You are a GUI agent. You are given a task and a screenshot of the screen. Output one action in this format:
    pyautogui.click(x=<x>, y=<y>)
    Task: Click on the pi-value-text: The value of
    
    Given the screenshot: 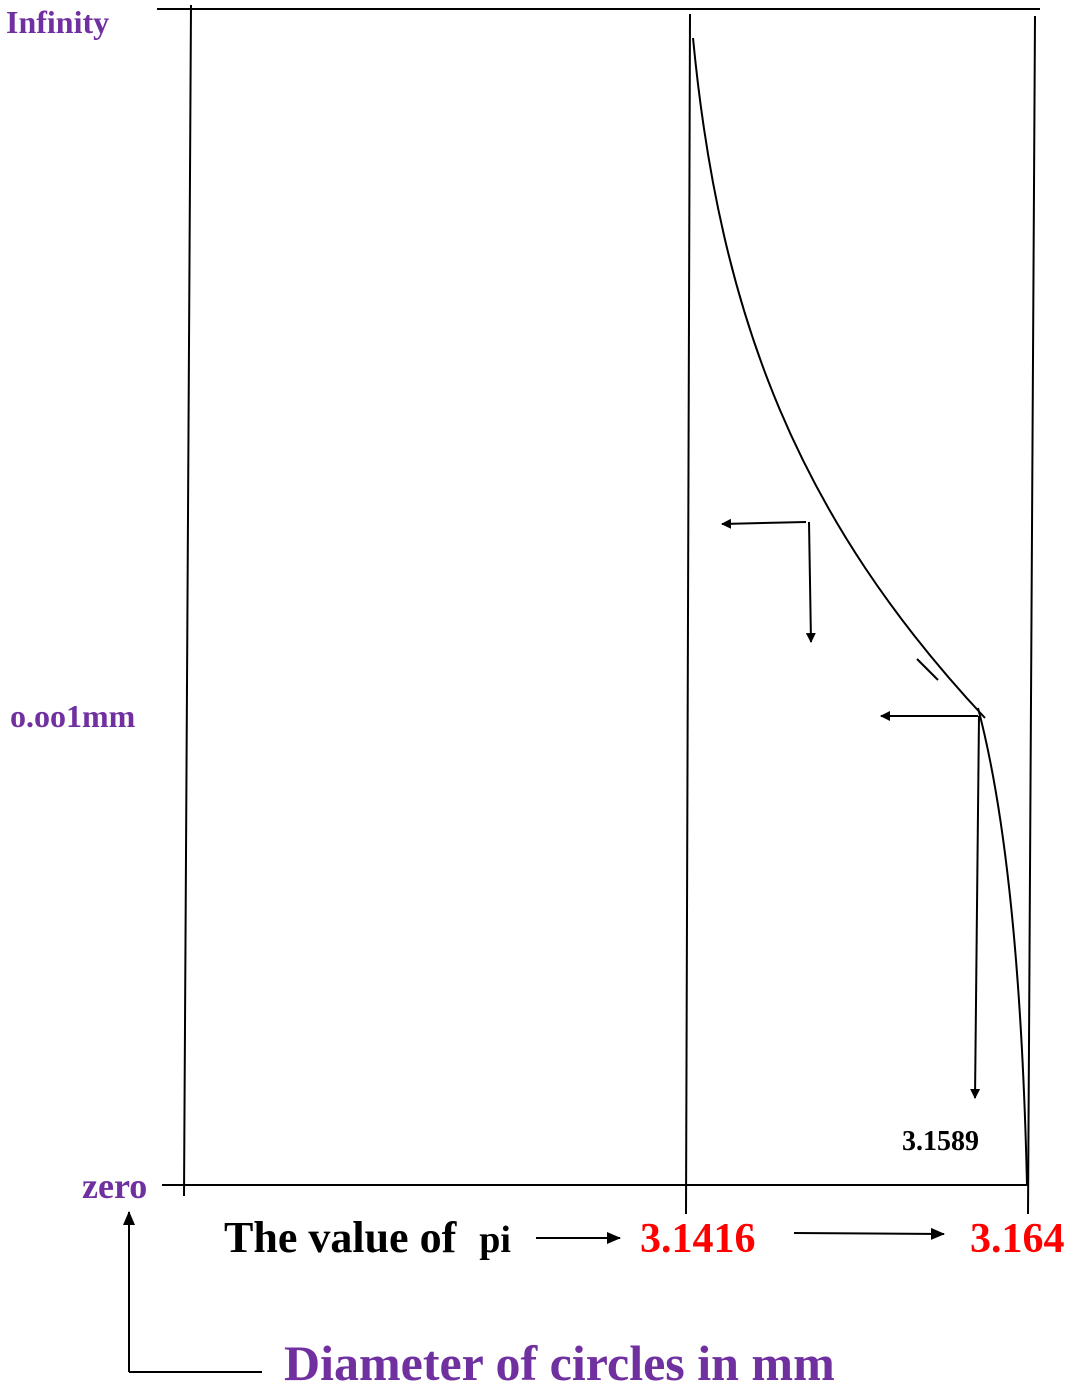 What is the action you would take?
    pyautogui.click(x=341, y=1237)
    